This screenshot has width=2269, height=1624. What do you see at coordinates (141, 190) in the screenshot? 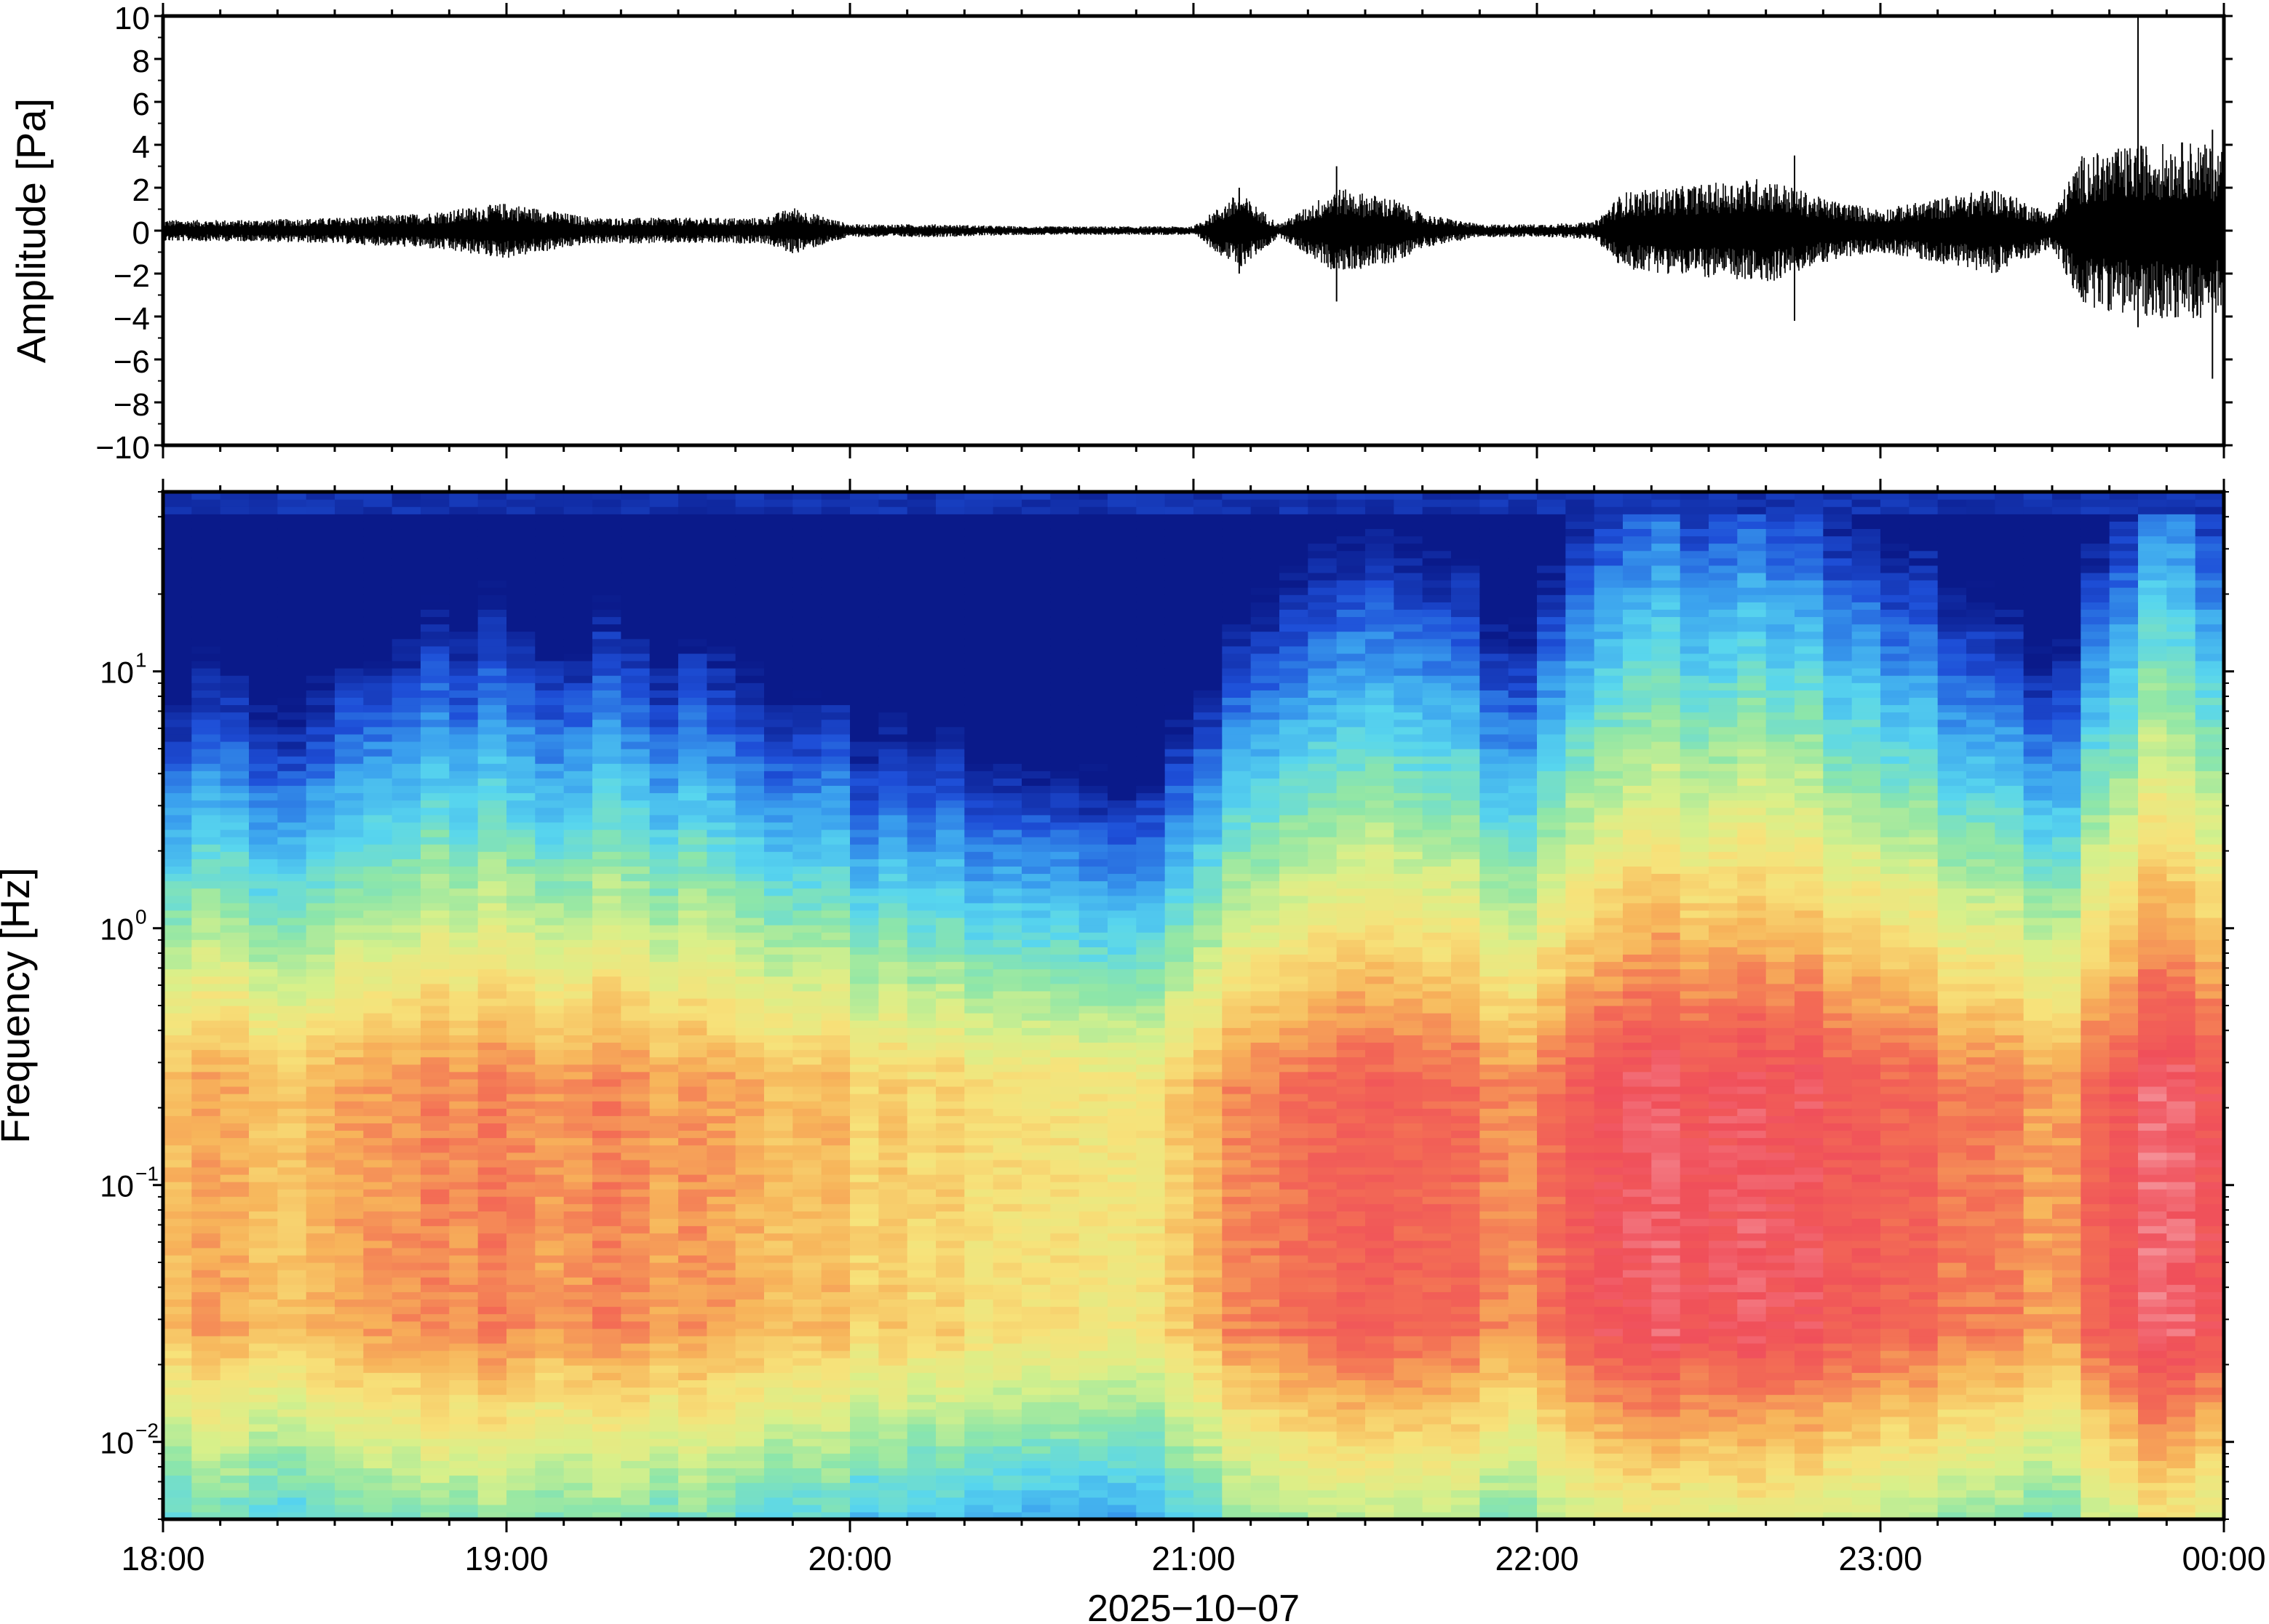
I see `waveform-y-tick-label: 2` at bounding box center [141, 190].